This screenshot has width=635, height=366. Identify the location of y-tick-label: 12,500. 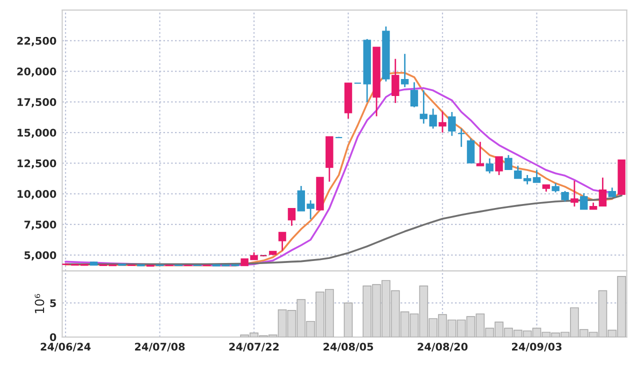
(37, 164).